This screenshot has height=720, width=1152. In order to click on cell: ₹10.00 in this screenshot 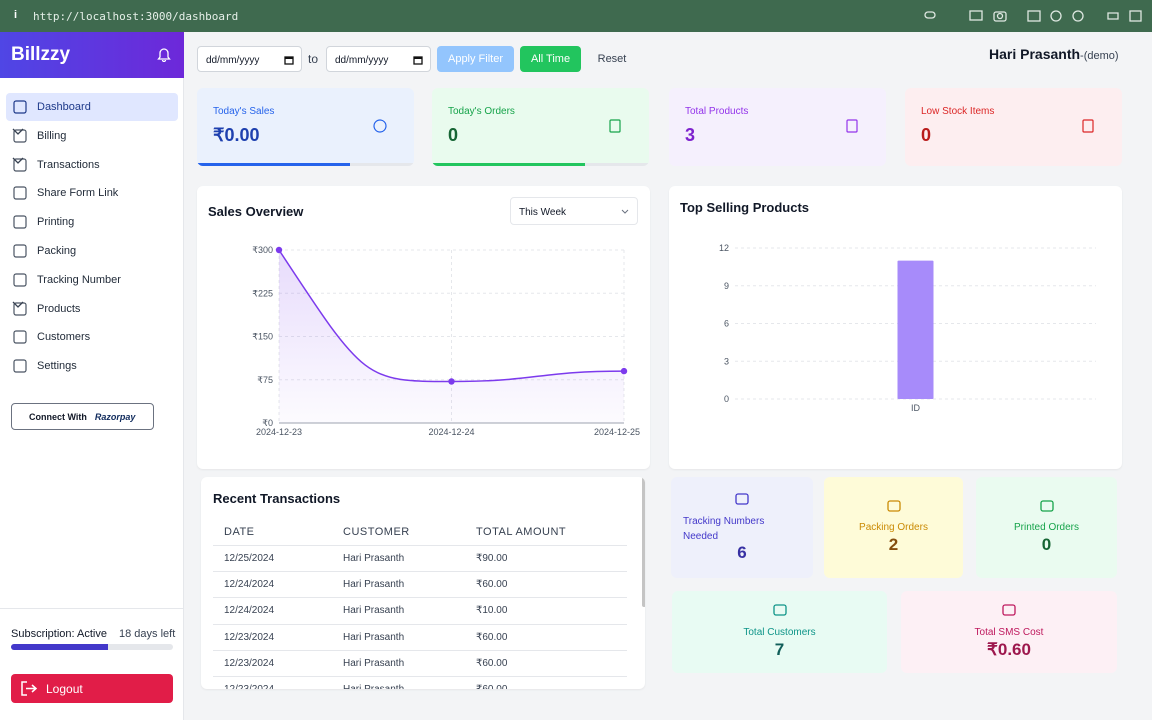, I will do `click(492, 611)`.